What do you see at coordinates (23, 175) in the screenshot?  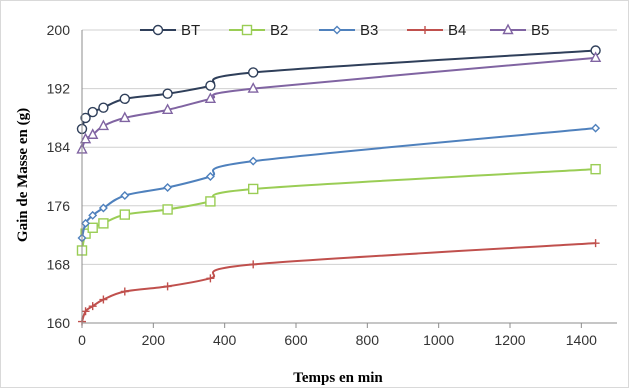 I see `y-axis-title: Gain de Masse en (g)` at bounding box center [23, 175].